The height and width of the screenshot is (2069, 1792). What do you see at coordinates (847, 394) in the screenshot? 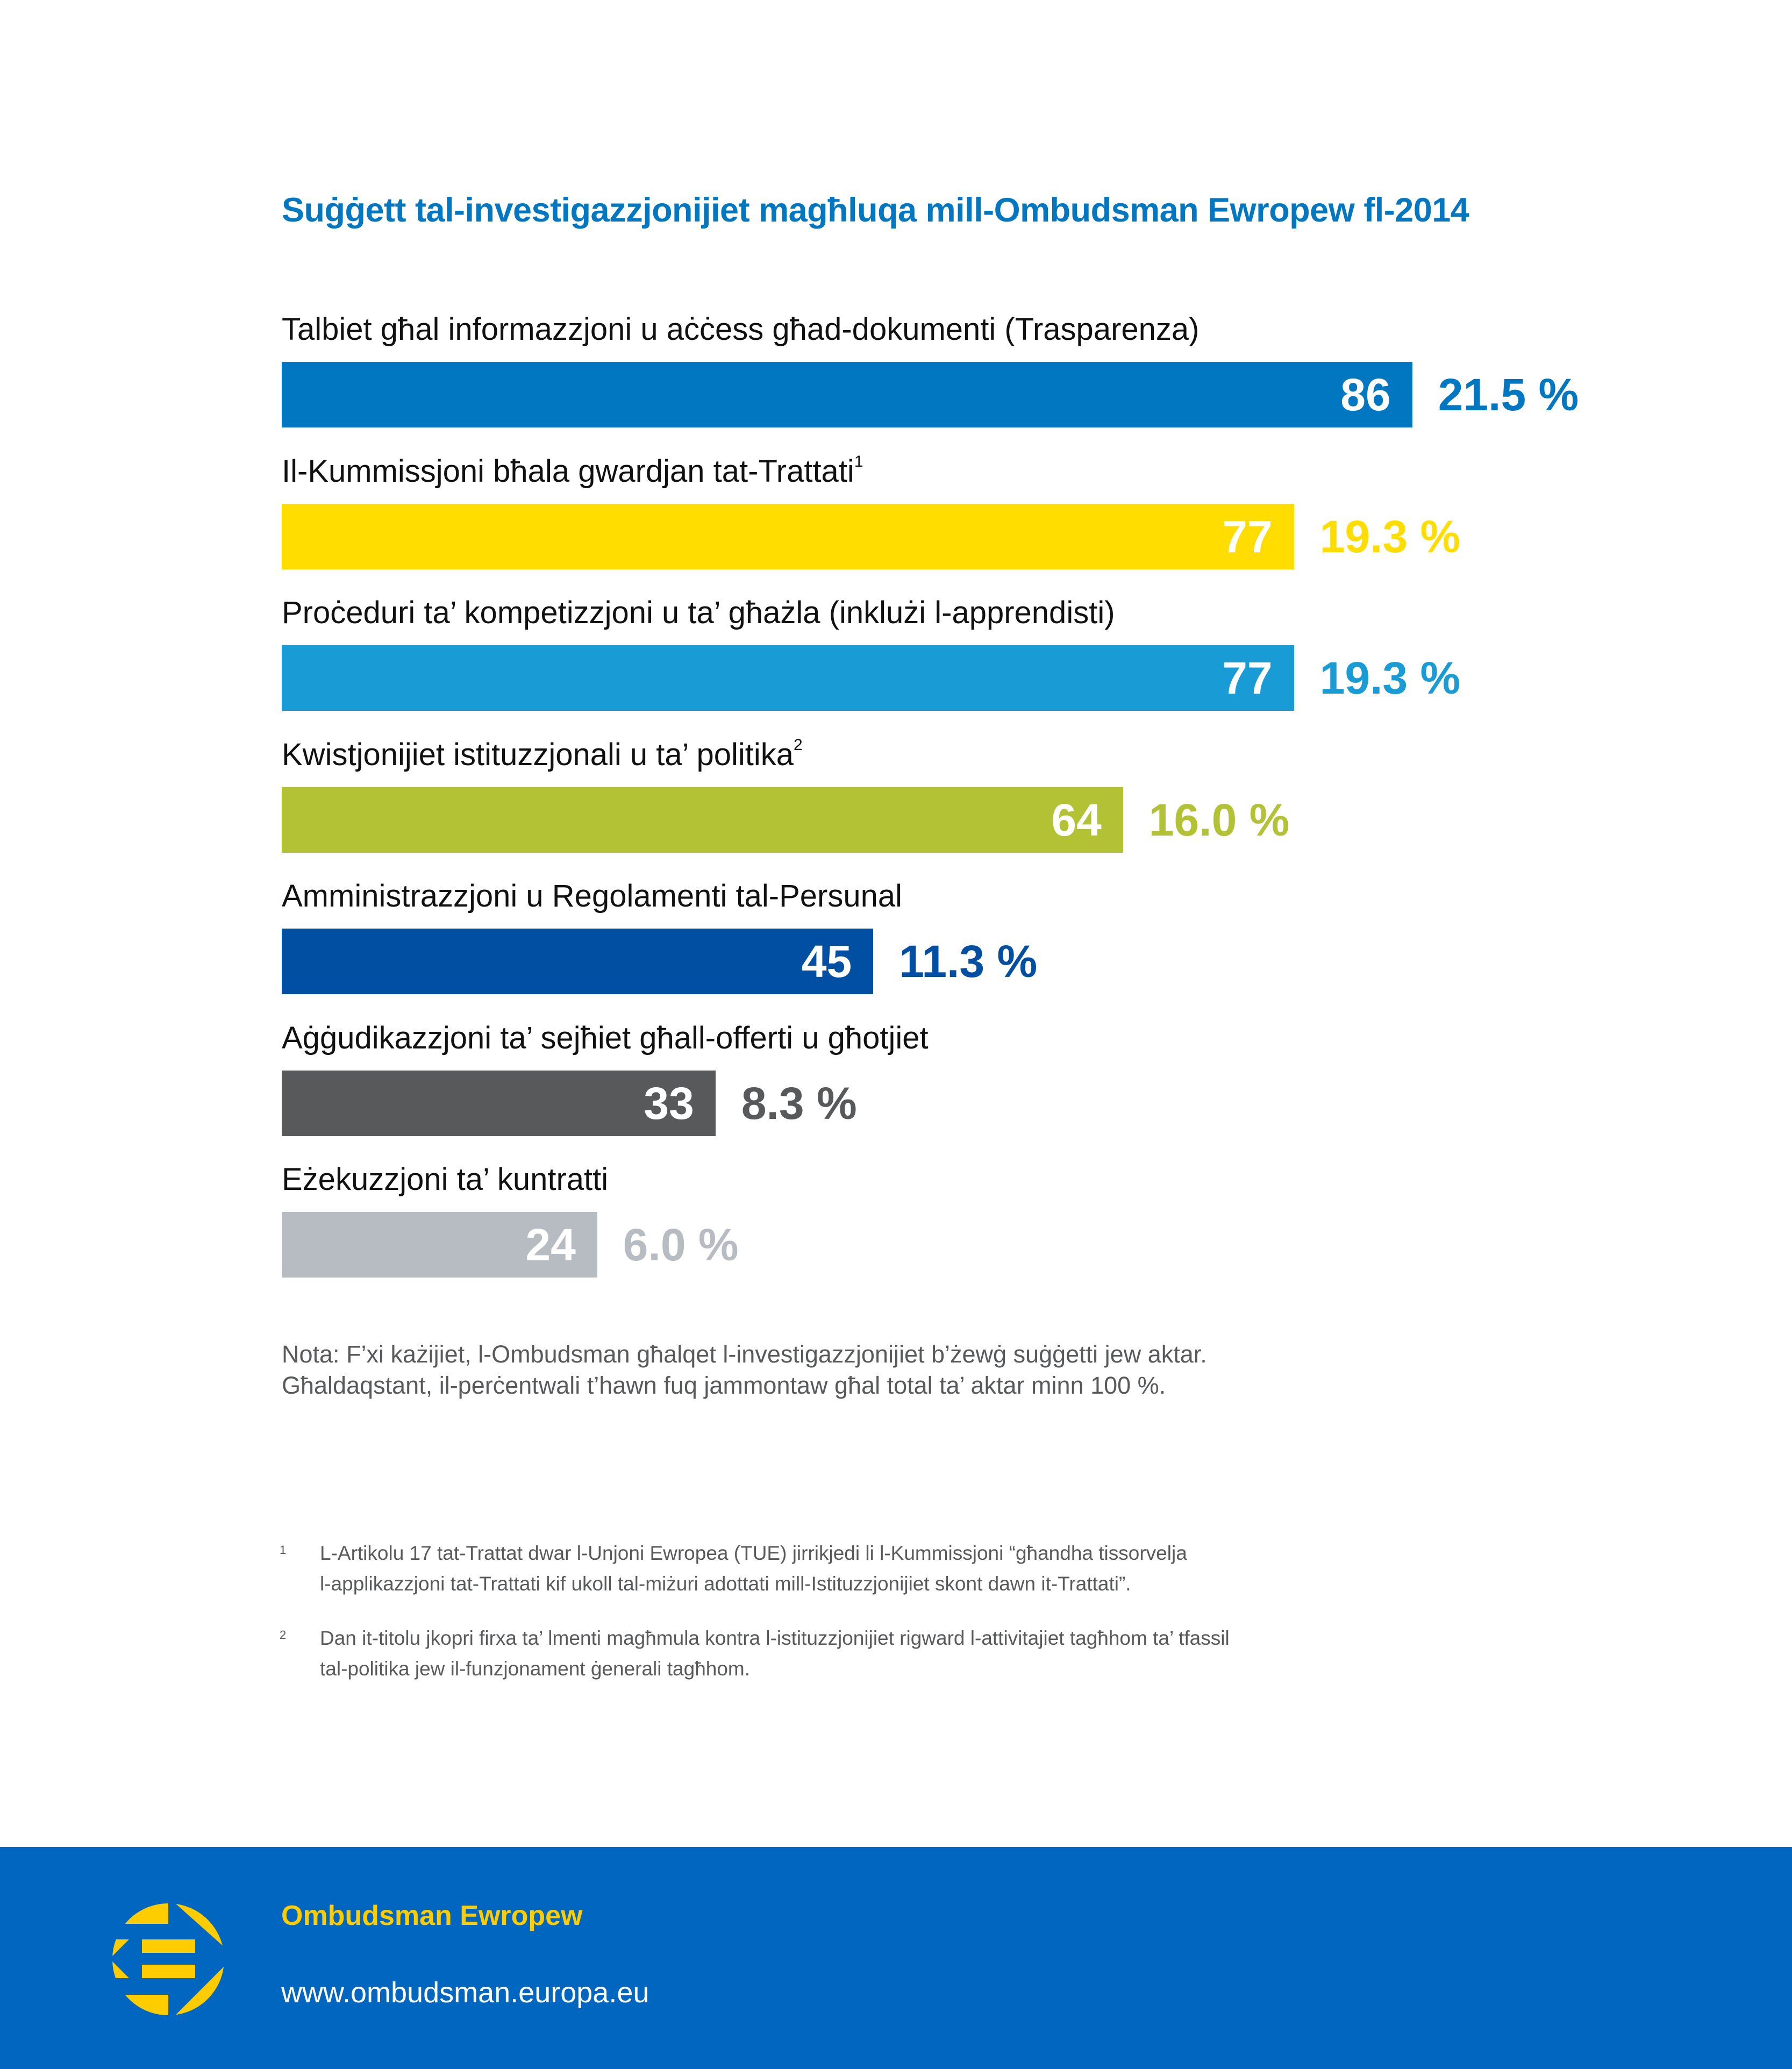
I see `bar: 86` at bounding box center [847, 394].